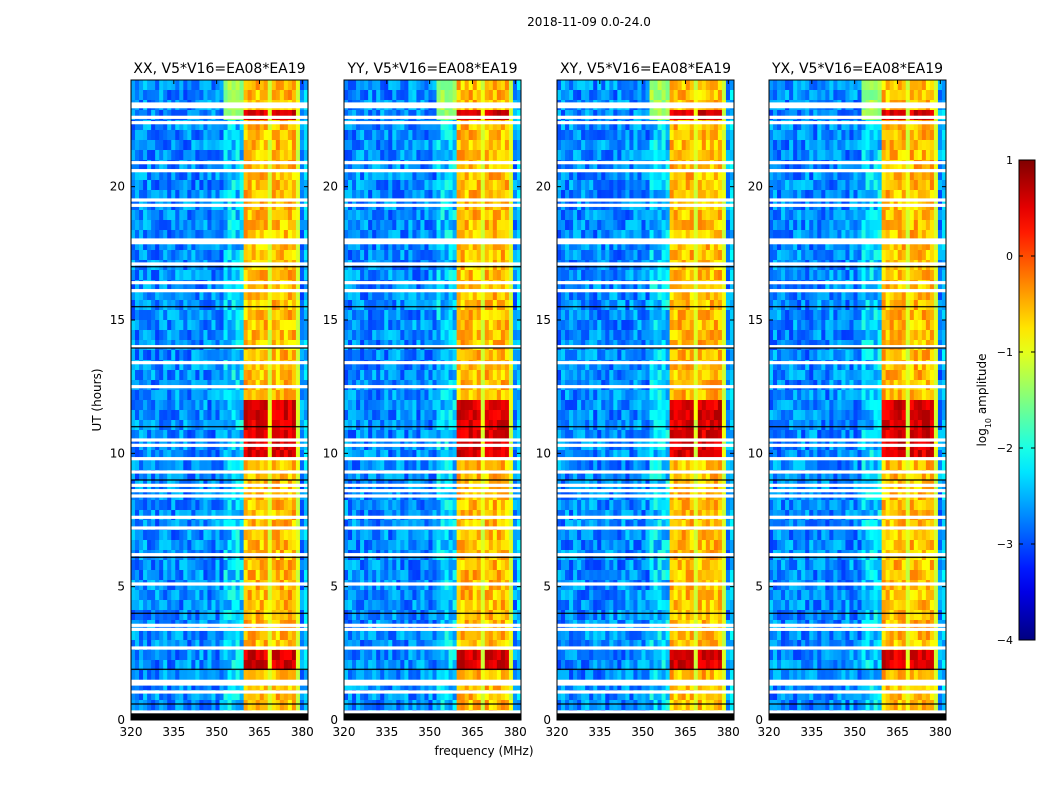  I want to click on colorbar-label: log10 amplitude, so click(984, 400).